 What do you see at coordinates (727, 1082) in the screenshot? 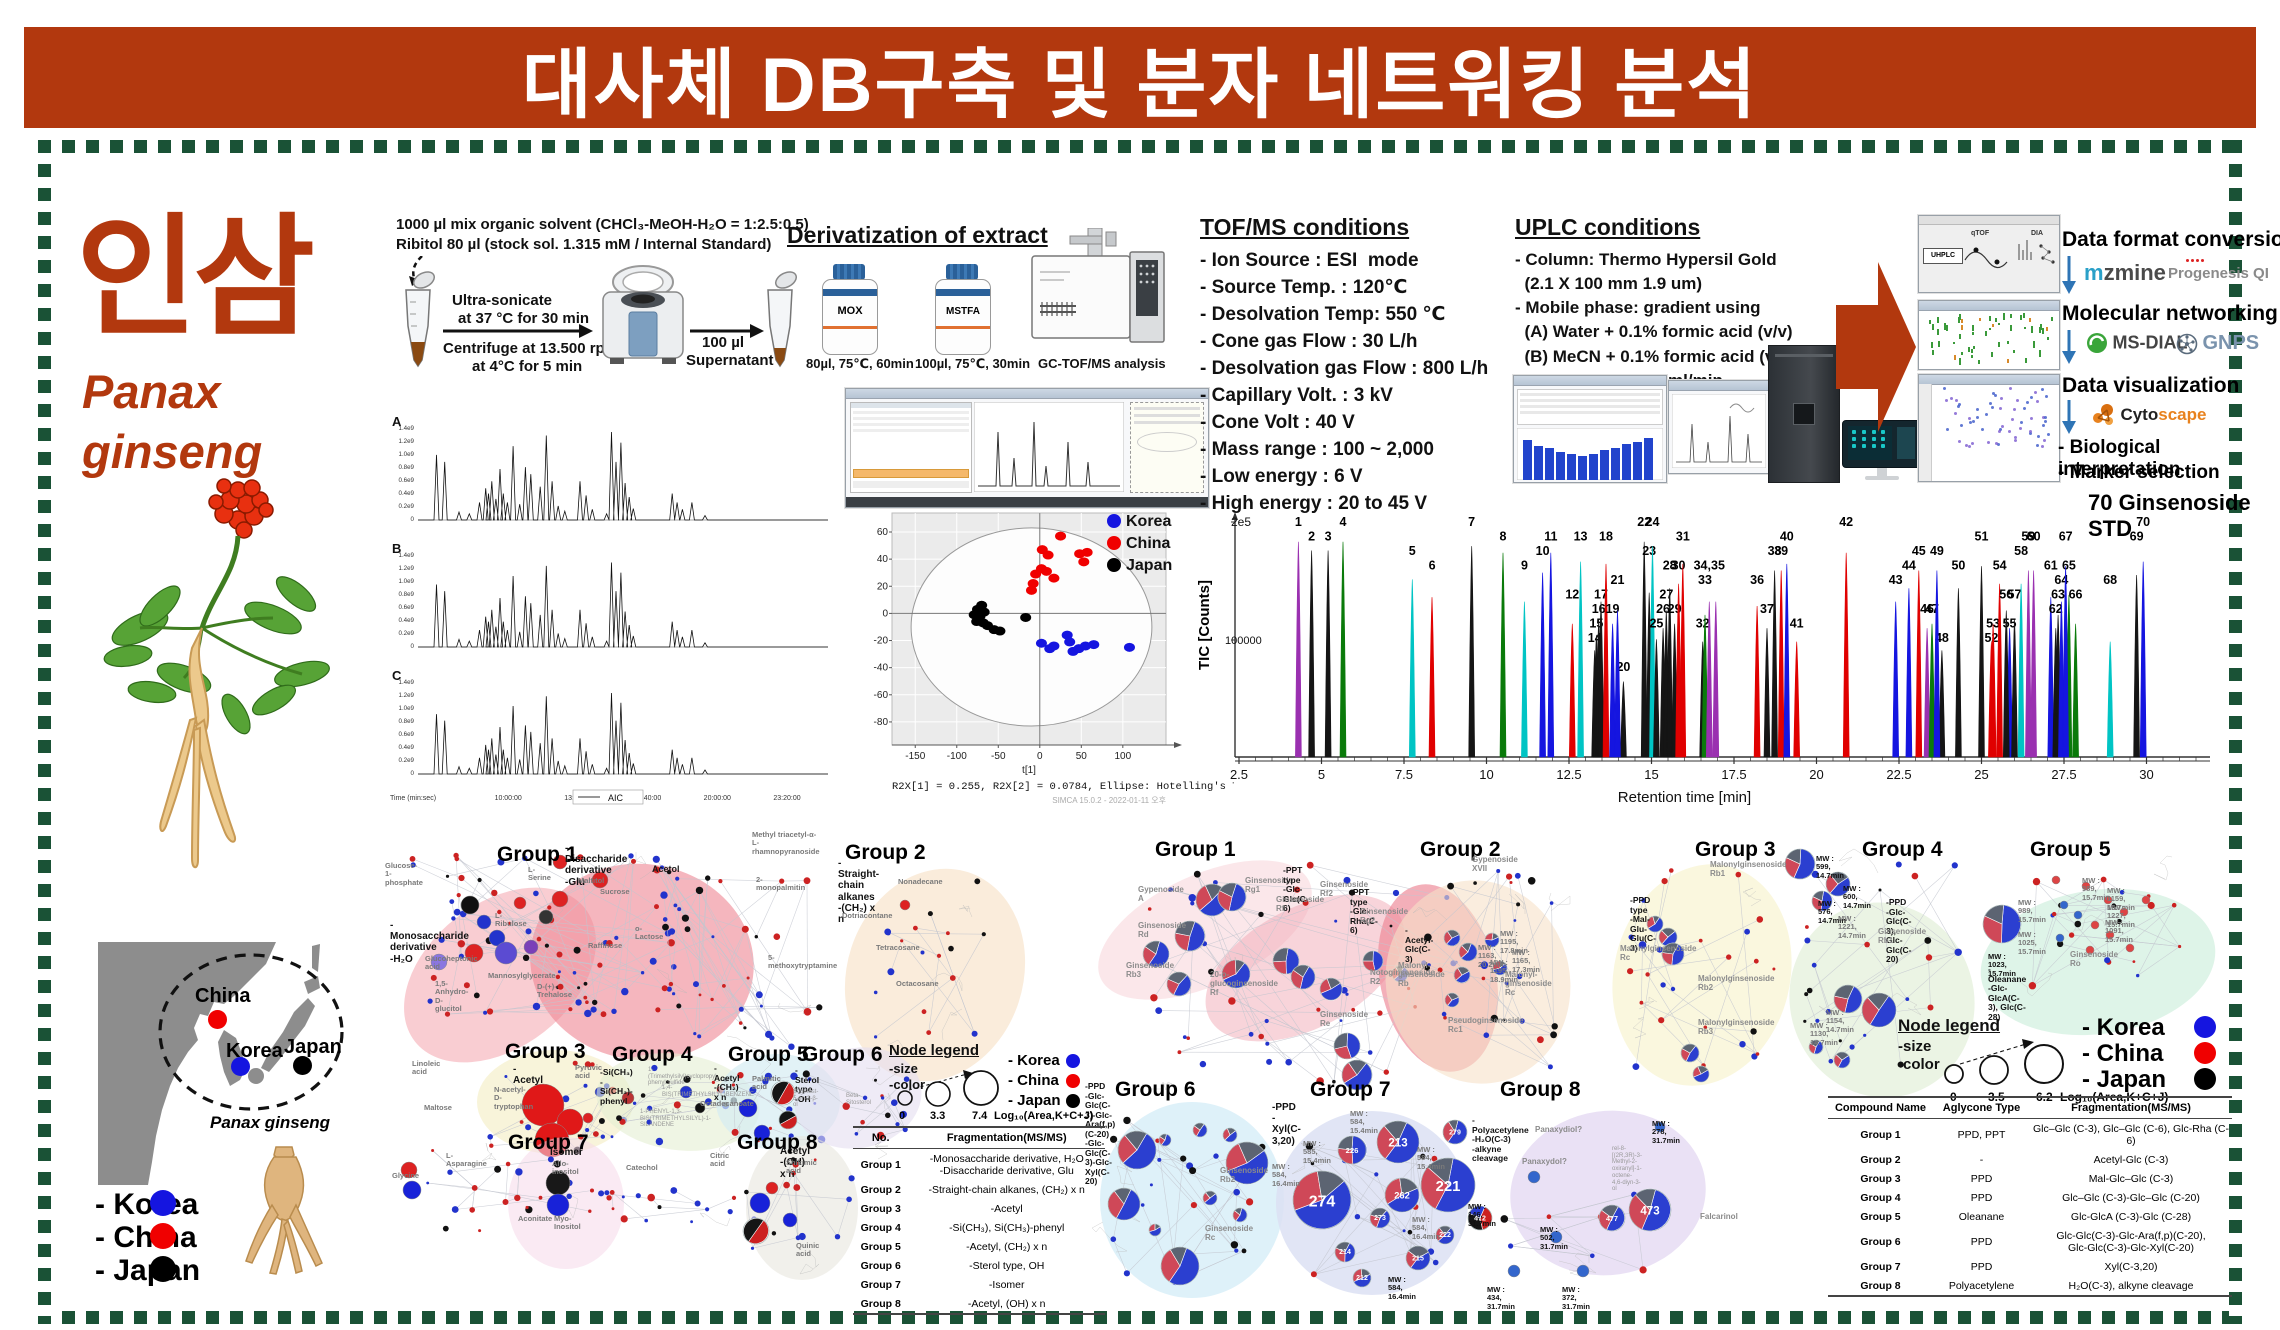
I see `network-annotation: -Acetyl -(CH₂) x n` at bounding box center [727, 1082].